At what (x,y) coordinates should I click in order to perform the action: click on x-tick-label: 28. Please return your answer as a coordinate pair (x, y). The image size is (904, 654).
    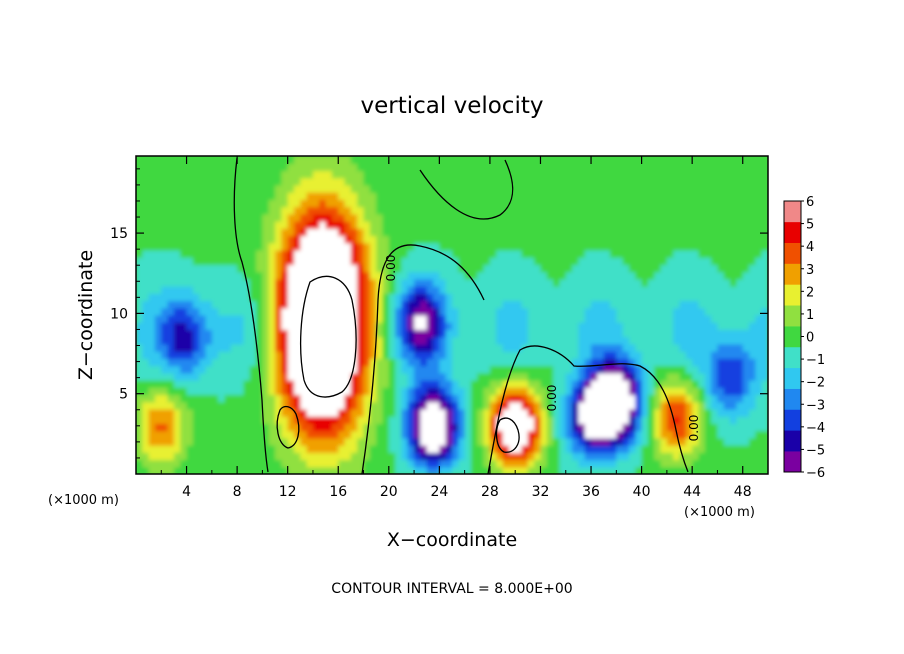
    Looking at the image, I should click on (490, 492).